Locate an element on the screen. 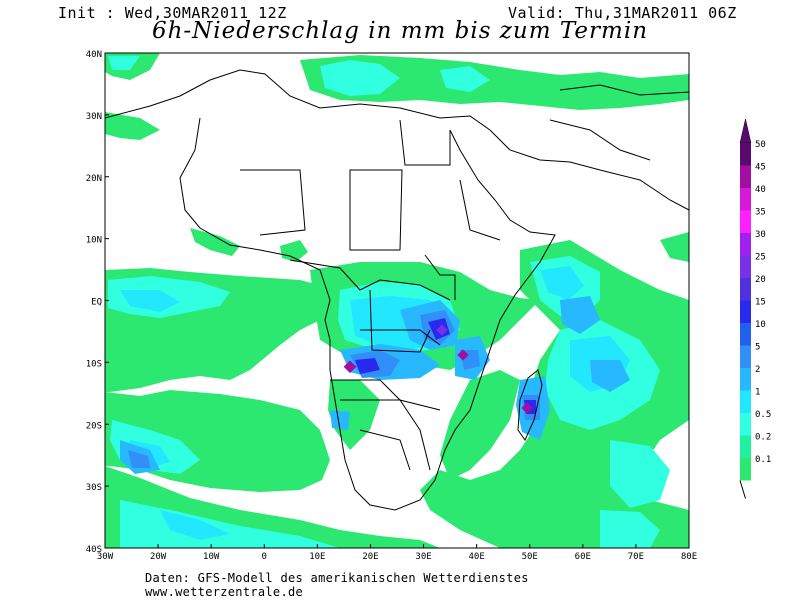 This screenshot has width=800, height=600. lat-label: 20S is located at coordinates (94, 426).